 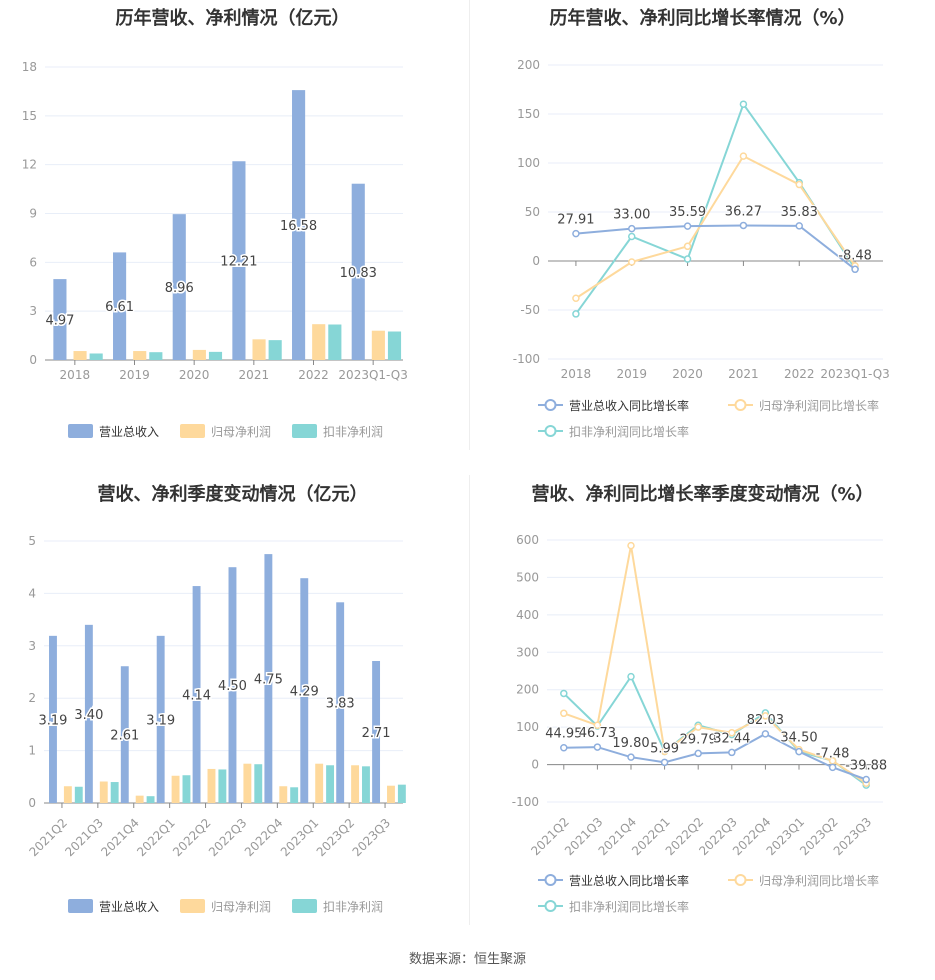 I want to click on chart-title-annual-growth: 历年营收、净利同比增长率情况（%）, so click(x=702, y=18).